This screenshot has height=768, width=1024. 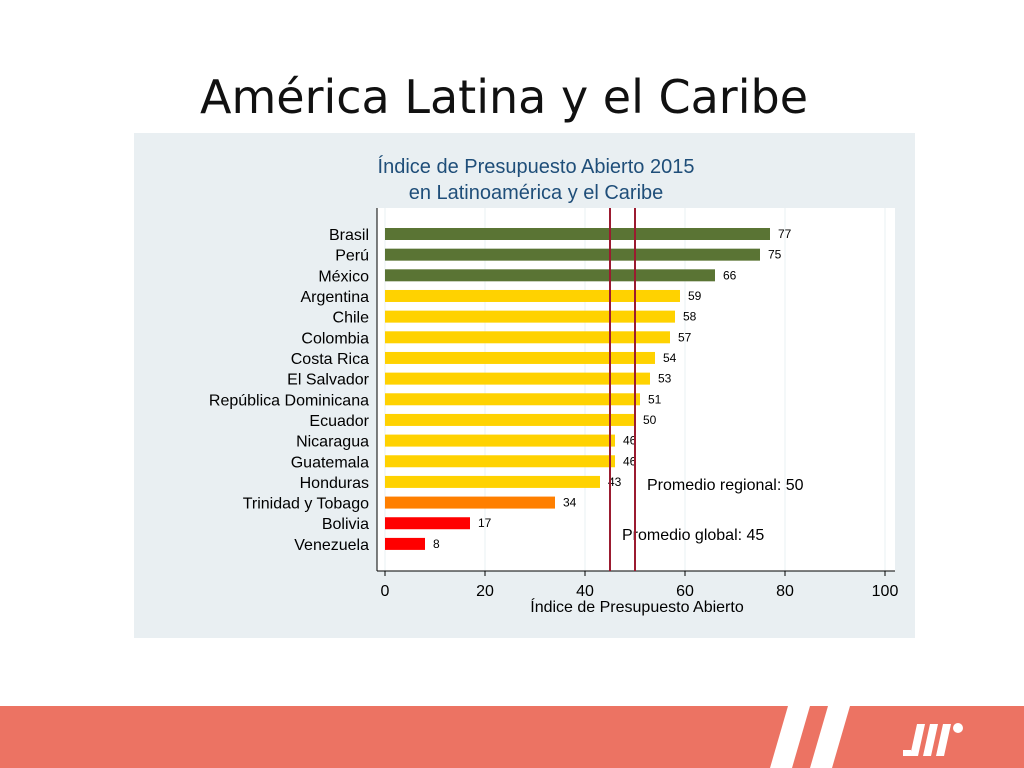 What do you see at coordinates (933, 739) in the screenshot?
I see `brand-logo-icon` at bounding box center [933, 739].